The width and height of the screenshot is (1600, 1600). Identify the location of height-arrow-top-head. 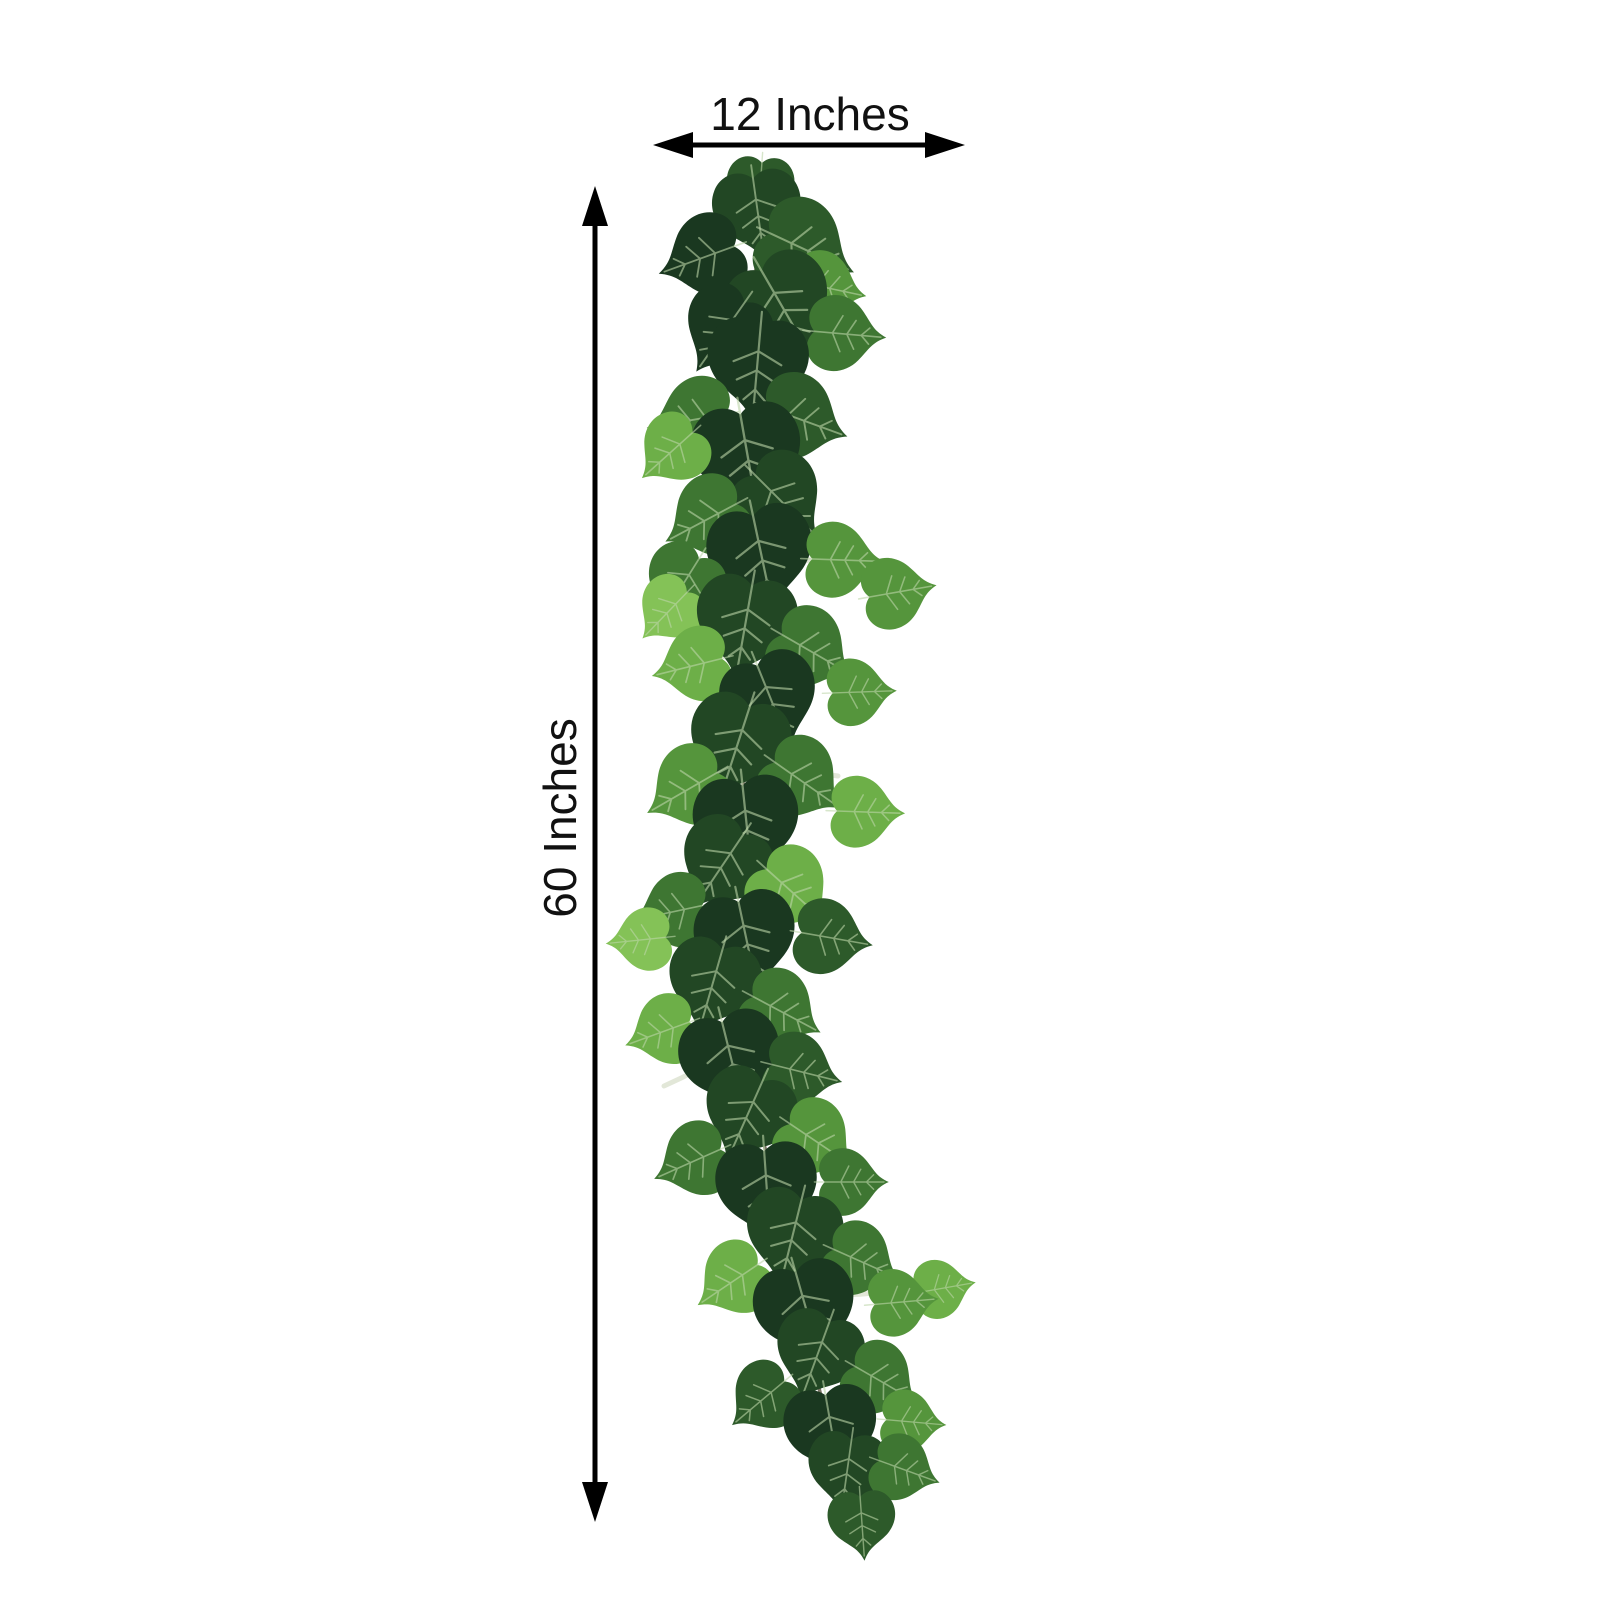
(595, 206).